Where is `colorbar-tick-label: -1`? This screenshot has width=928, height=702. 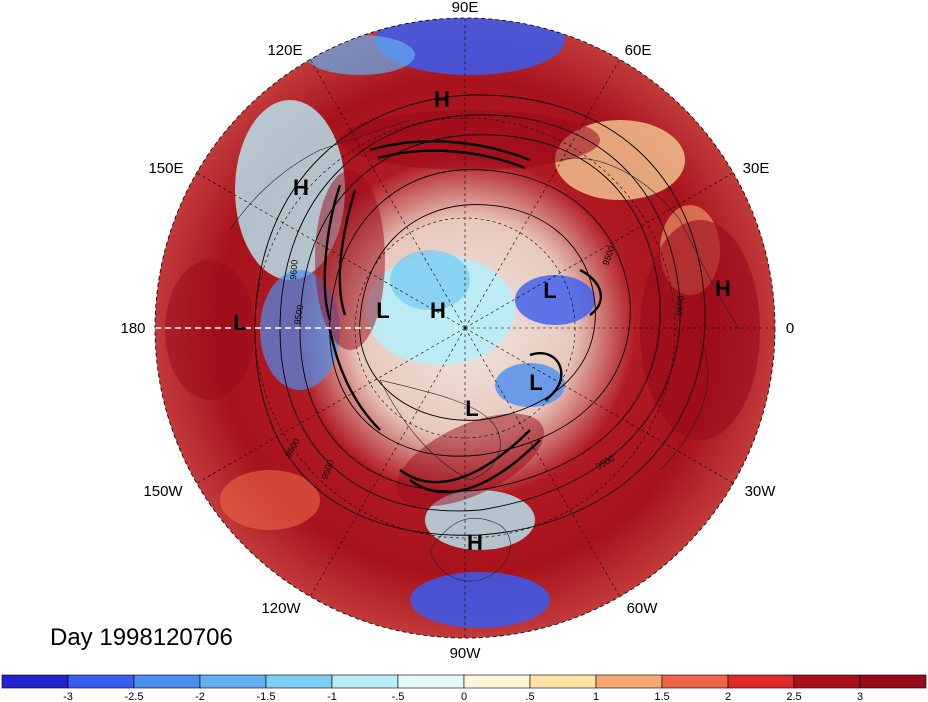
colorbar-tick-label: -1 is located at coordinates (332, 696).